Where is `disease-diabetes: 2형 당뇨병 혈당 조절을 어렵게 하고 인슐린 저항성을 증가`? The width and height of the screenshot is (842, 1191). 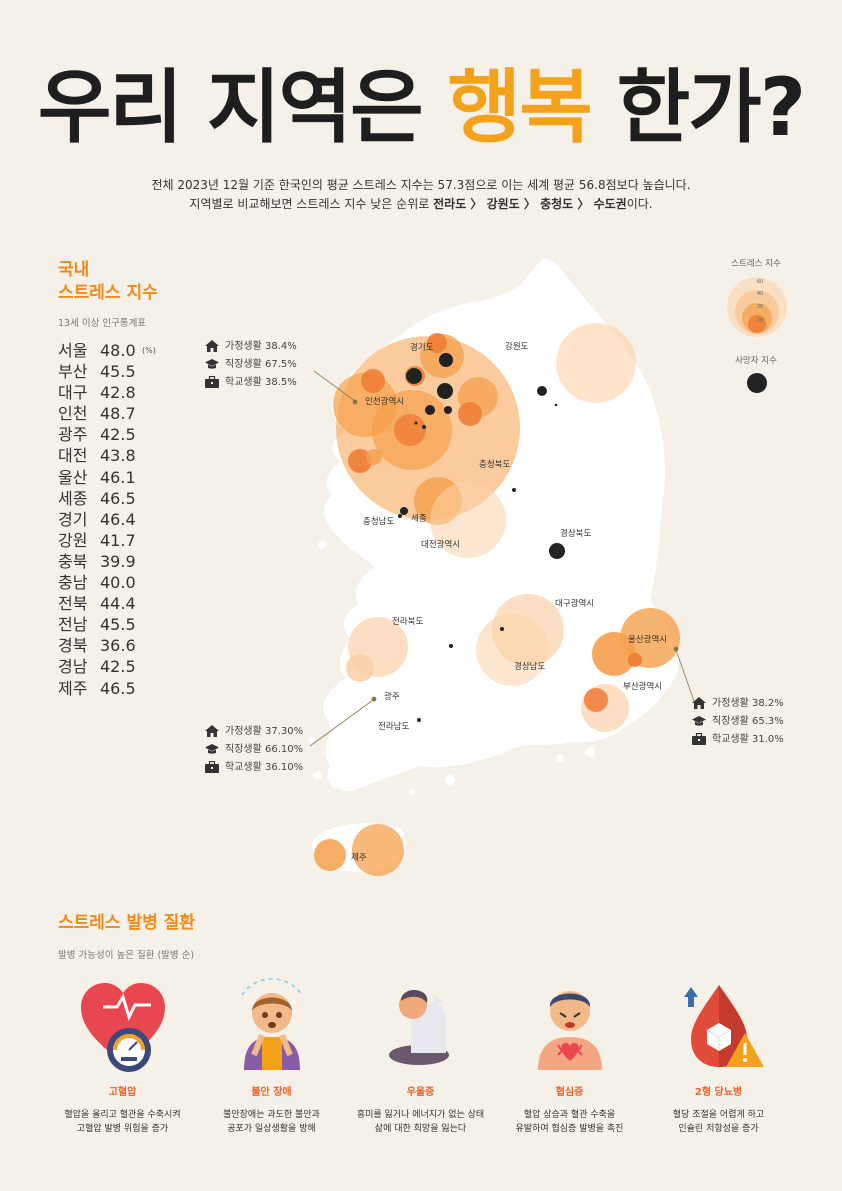
disease-diabetes: 2형 당뇨병 혈당 조절을 어렵게 하고 인슐린 저항성을 증가 is located at coordinates (718, 1055).